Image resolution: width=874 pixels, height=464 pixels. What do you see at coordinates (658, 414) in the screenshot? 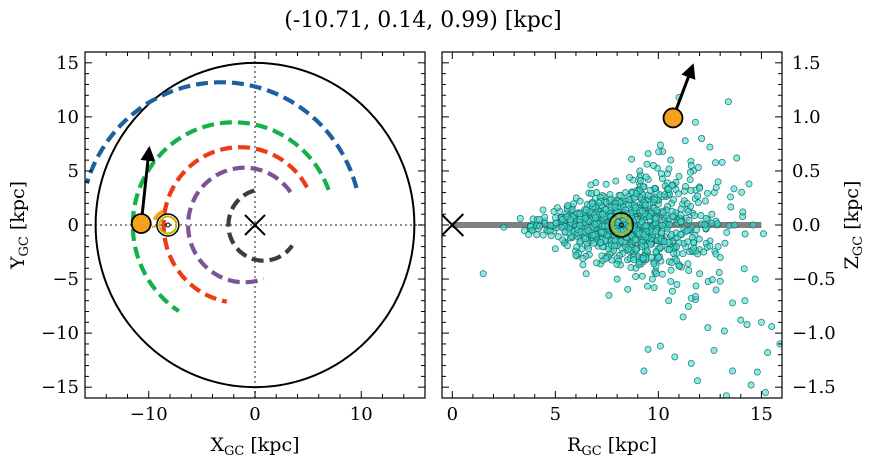
I see `x-tick-label: 10` at bounding box center [658, 414].